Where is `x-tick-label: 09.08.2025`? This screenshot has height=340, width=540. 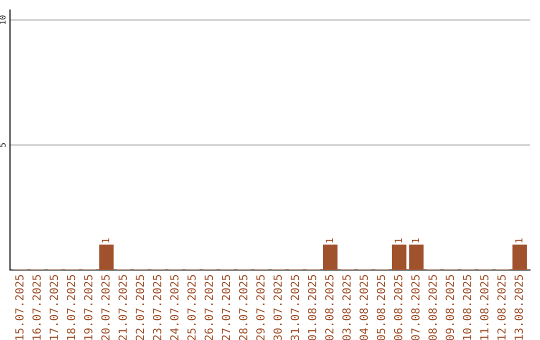
x-tick-label: 09.08.2025 is located at coordinates (450, 307).